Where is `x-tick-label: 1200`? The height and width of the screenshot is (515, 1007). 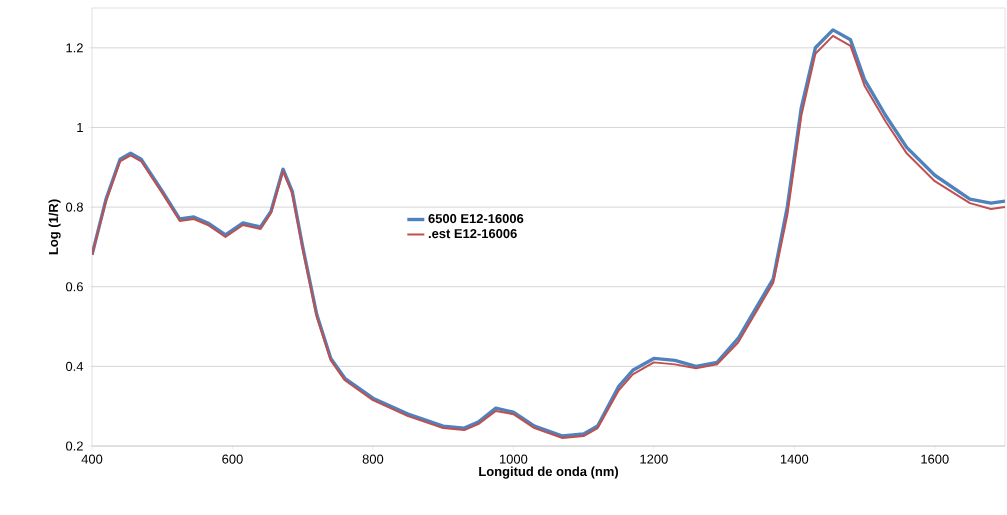
x-tick-label: 1200 is located at coordinates (654, 459).